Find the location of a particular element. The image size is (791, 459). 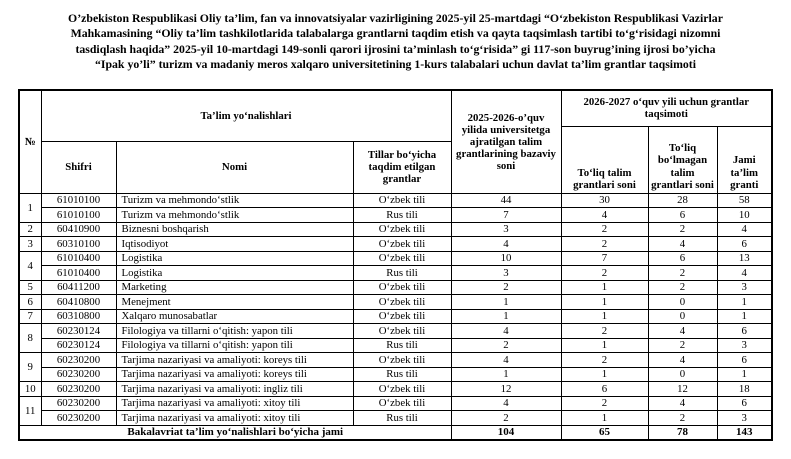

cell-toliq-bolmagan: 28 is located at coordinates (682, 200).